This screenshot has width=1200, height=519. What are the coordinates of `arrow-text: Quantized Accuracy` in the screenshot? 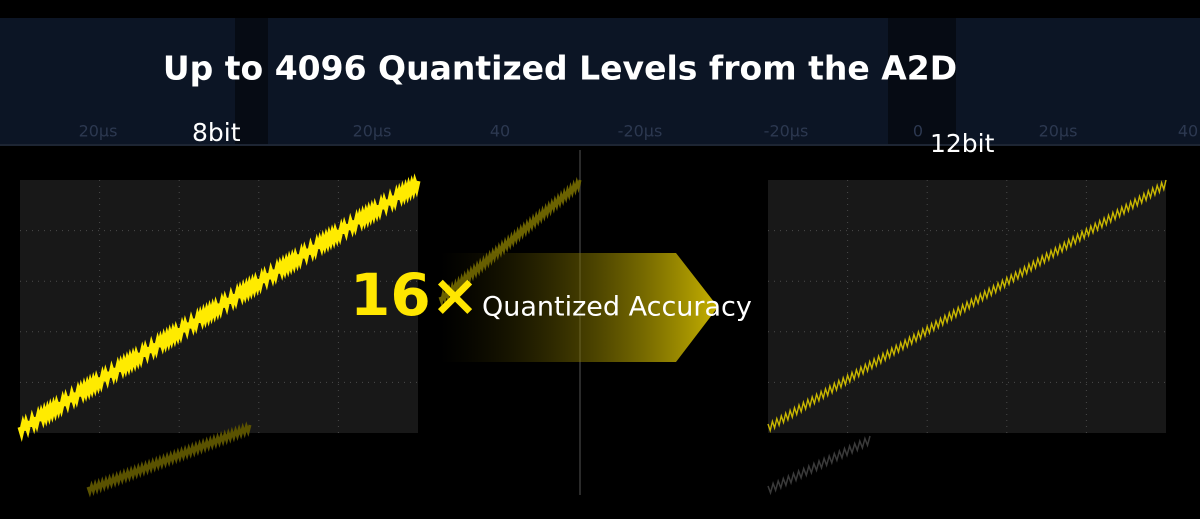 It's located at (617, 307).